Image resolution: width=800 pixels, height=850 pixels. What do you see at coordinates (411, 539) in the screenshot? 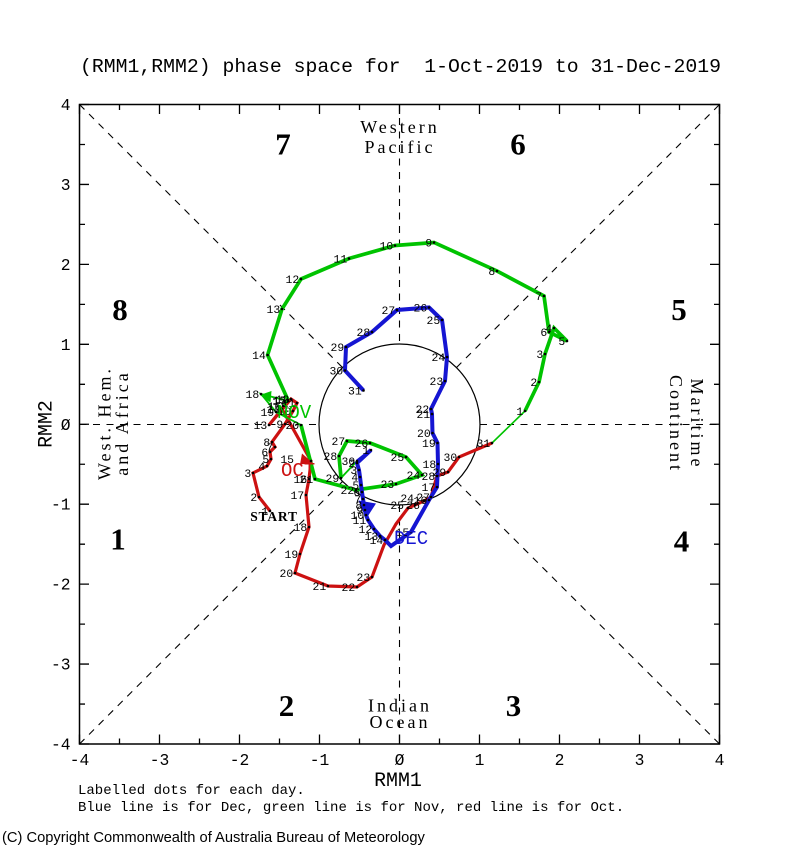
I see `svg-text: DEC` at bounding box center [411, 539].